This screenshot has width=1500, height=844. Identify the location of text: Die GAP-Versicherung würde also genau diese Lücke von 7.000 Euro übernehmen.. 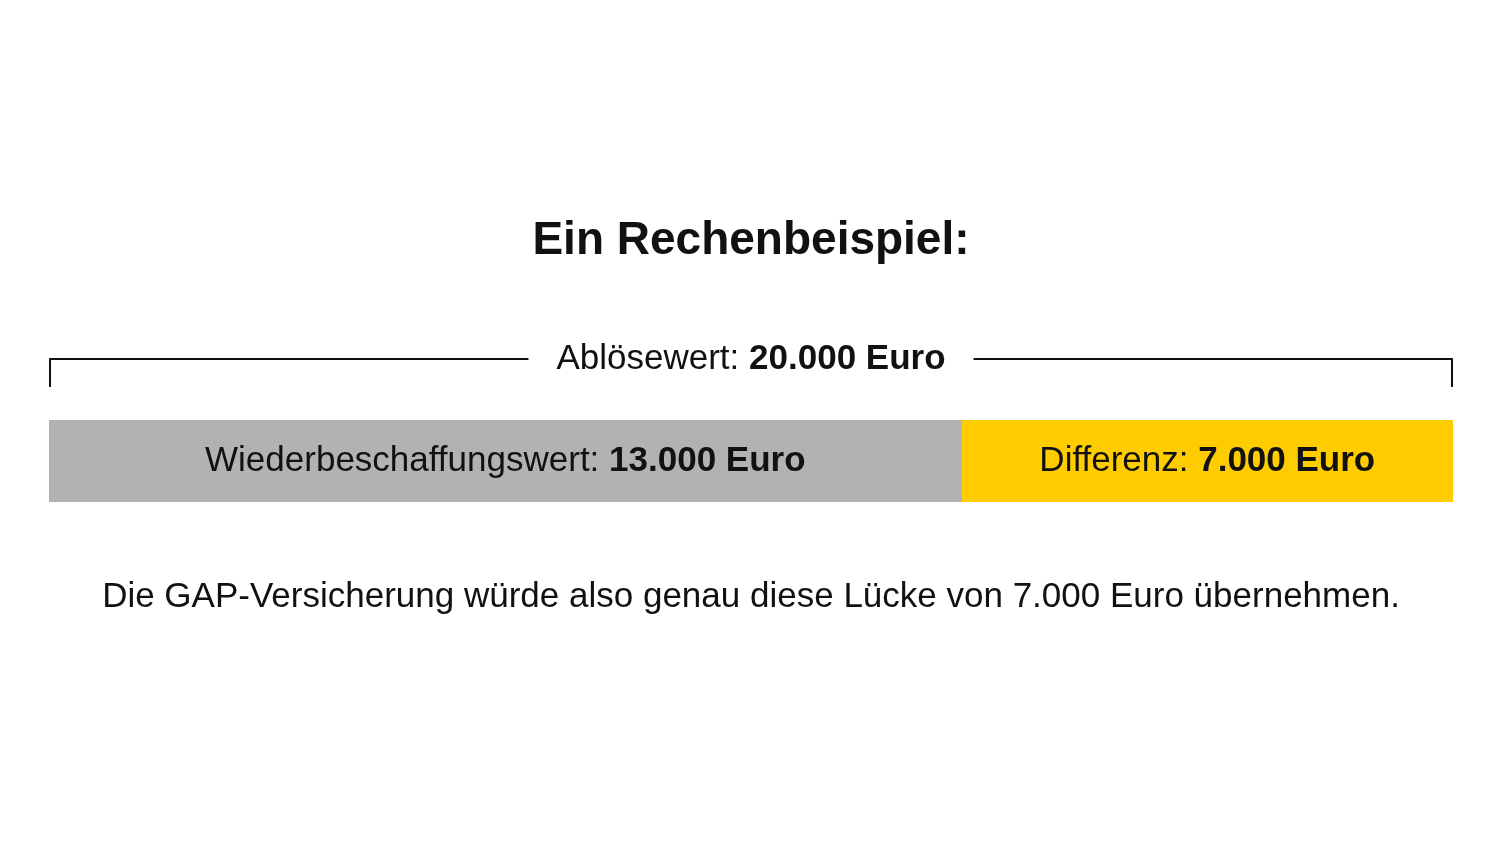
(751, 594).